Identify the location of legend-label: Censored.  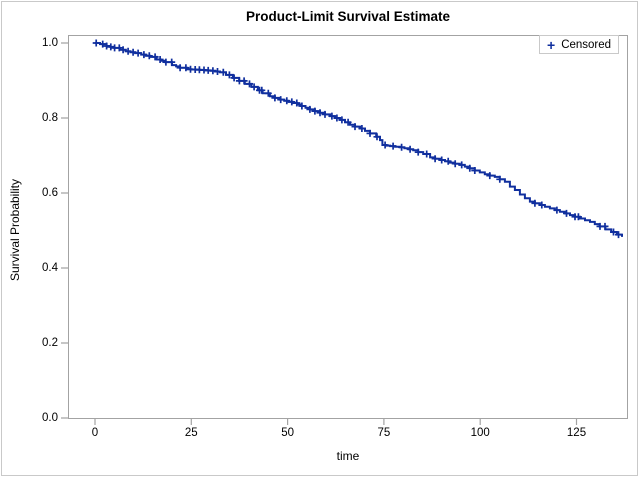
(586, 44).